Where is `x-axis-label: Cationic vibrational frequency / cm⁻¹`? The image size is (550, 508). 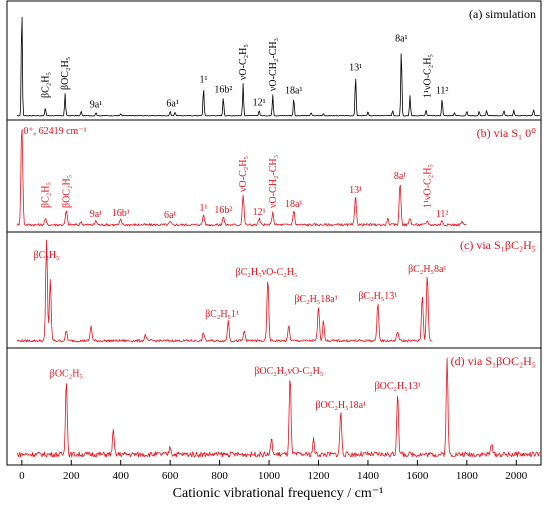 x-axis-label: Cationic vibrational frequency / cm⁻¹ is located at coordinates (278, 493).